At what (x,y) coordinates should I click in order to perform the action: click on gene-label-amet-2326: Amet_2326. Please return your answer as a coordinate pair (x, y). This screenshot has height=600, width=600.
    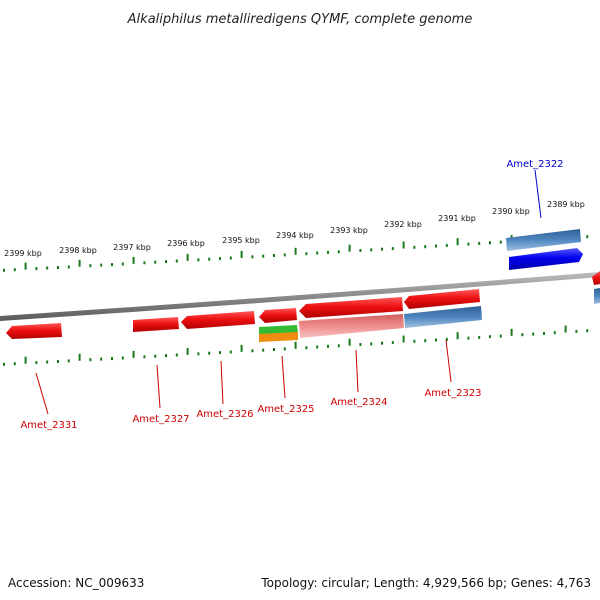
    Looking at the image, I should click on (224, 414).